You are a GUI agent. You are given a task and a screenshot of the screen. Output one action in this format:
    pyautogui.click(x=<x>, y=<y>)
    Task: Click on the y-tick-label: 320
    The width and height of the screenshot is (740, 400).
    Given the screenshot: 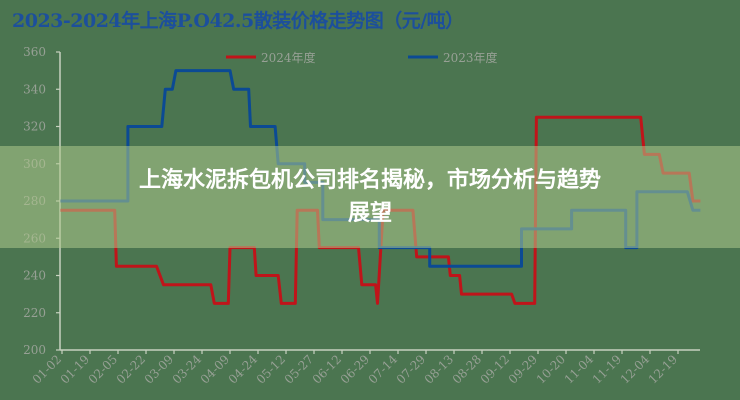 What is the action you would take?
    pyautogui.click(x=34, y=127)
    